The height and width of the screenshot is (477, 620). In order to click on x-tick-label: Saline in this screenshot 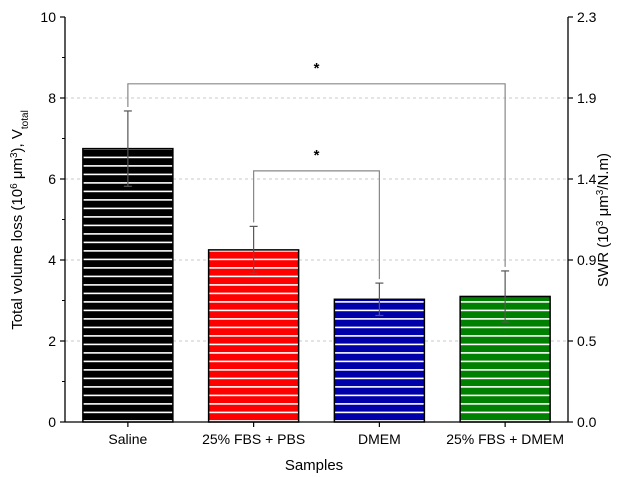, I will do `click(127, 439)`.